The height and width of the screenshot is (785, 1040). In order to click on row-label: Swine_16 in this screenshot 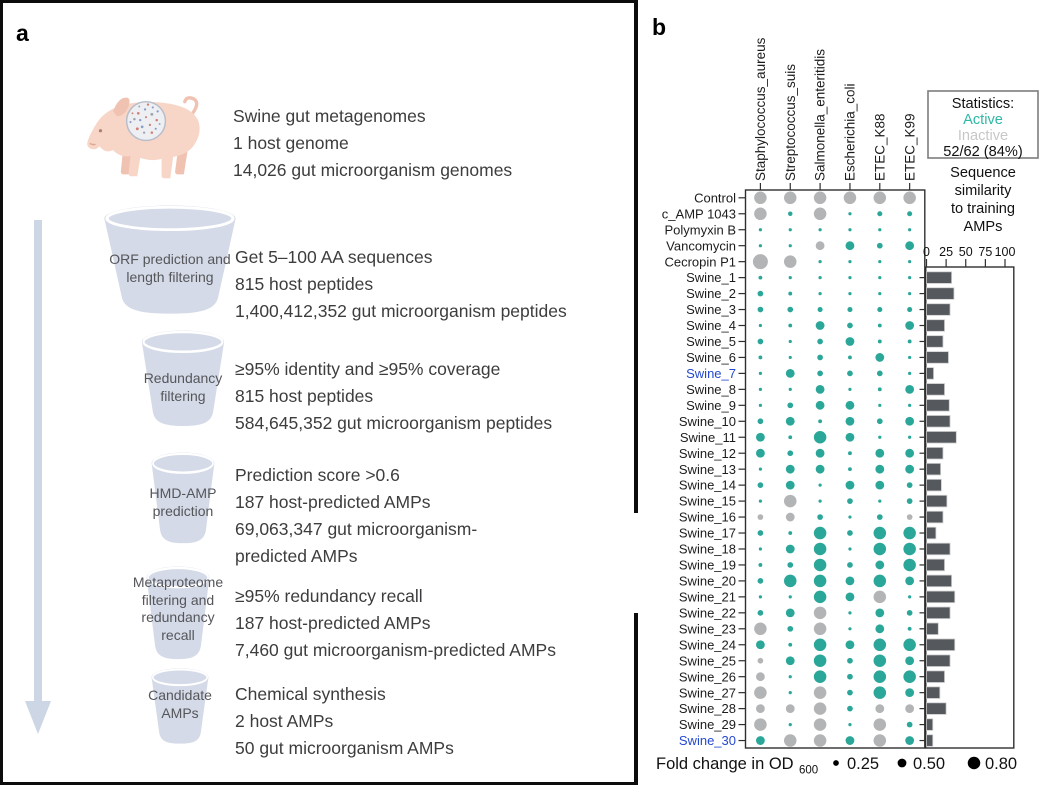, I will do `click(707, 517)`.